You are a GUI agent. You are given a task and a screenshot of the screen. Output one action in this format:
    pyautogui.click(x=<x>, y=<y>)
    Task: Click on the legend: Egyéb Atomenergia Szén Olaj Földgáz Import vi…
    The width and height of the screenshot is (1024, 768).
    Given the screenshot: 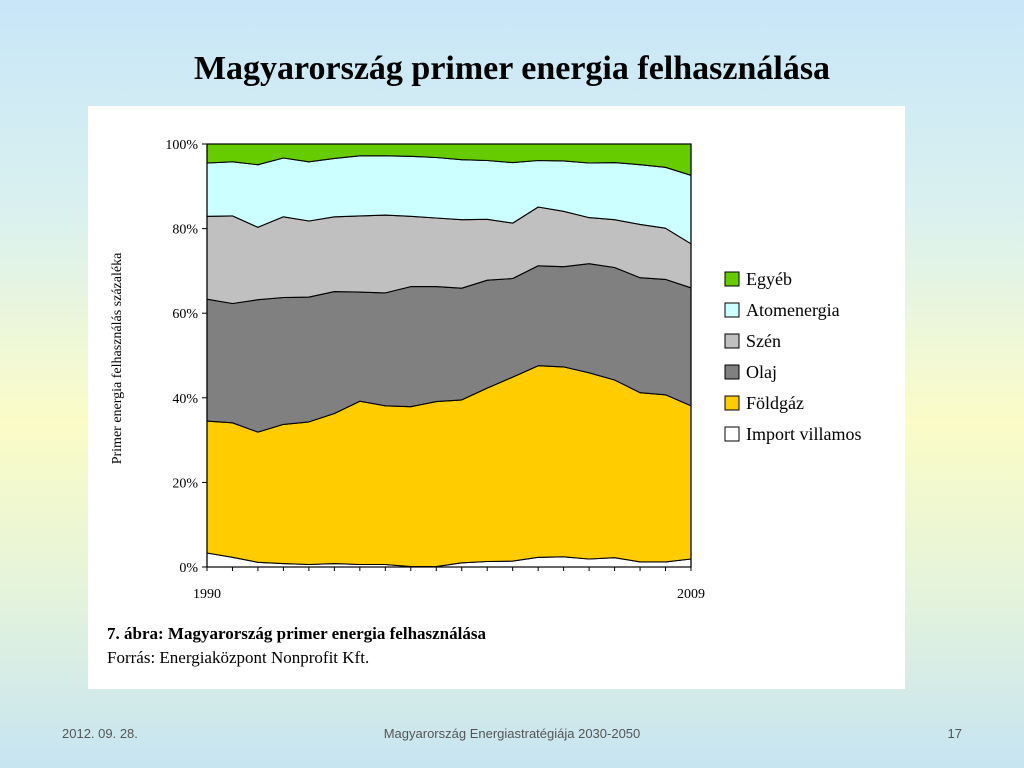 What is the action you would take?
    pyautogui.click(x=793, y=356)
    